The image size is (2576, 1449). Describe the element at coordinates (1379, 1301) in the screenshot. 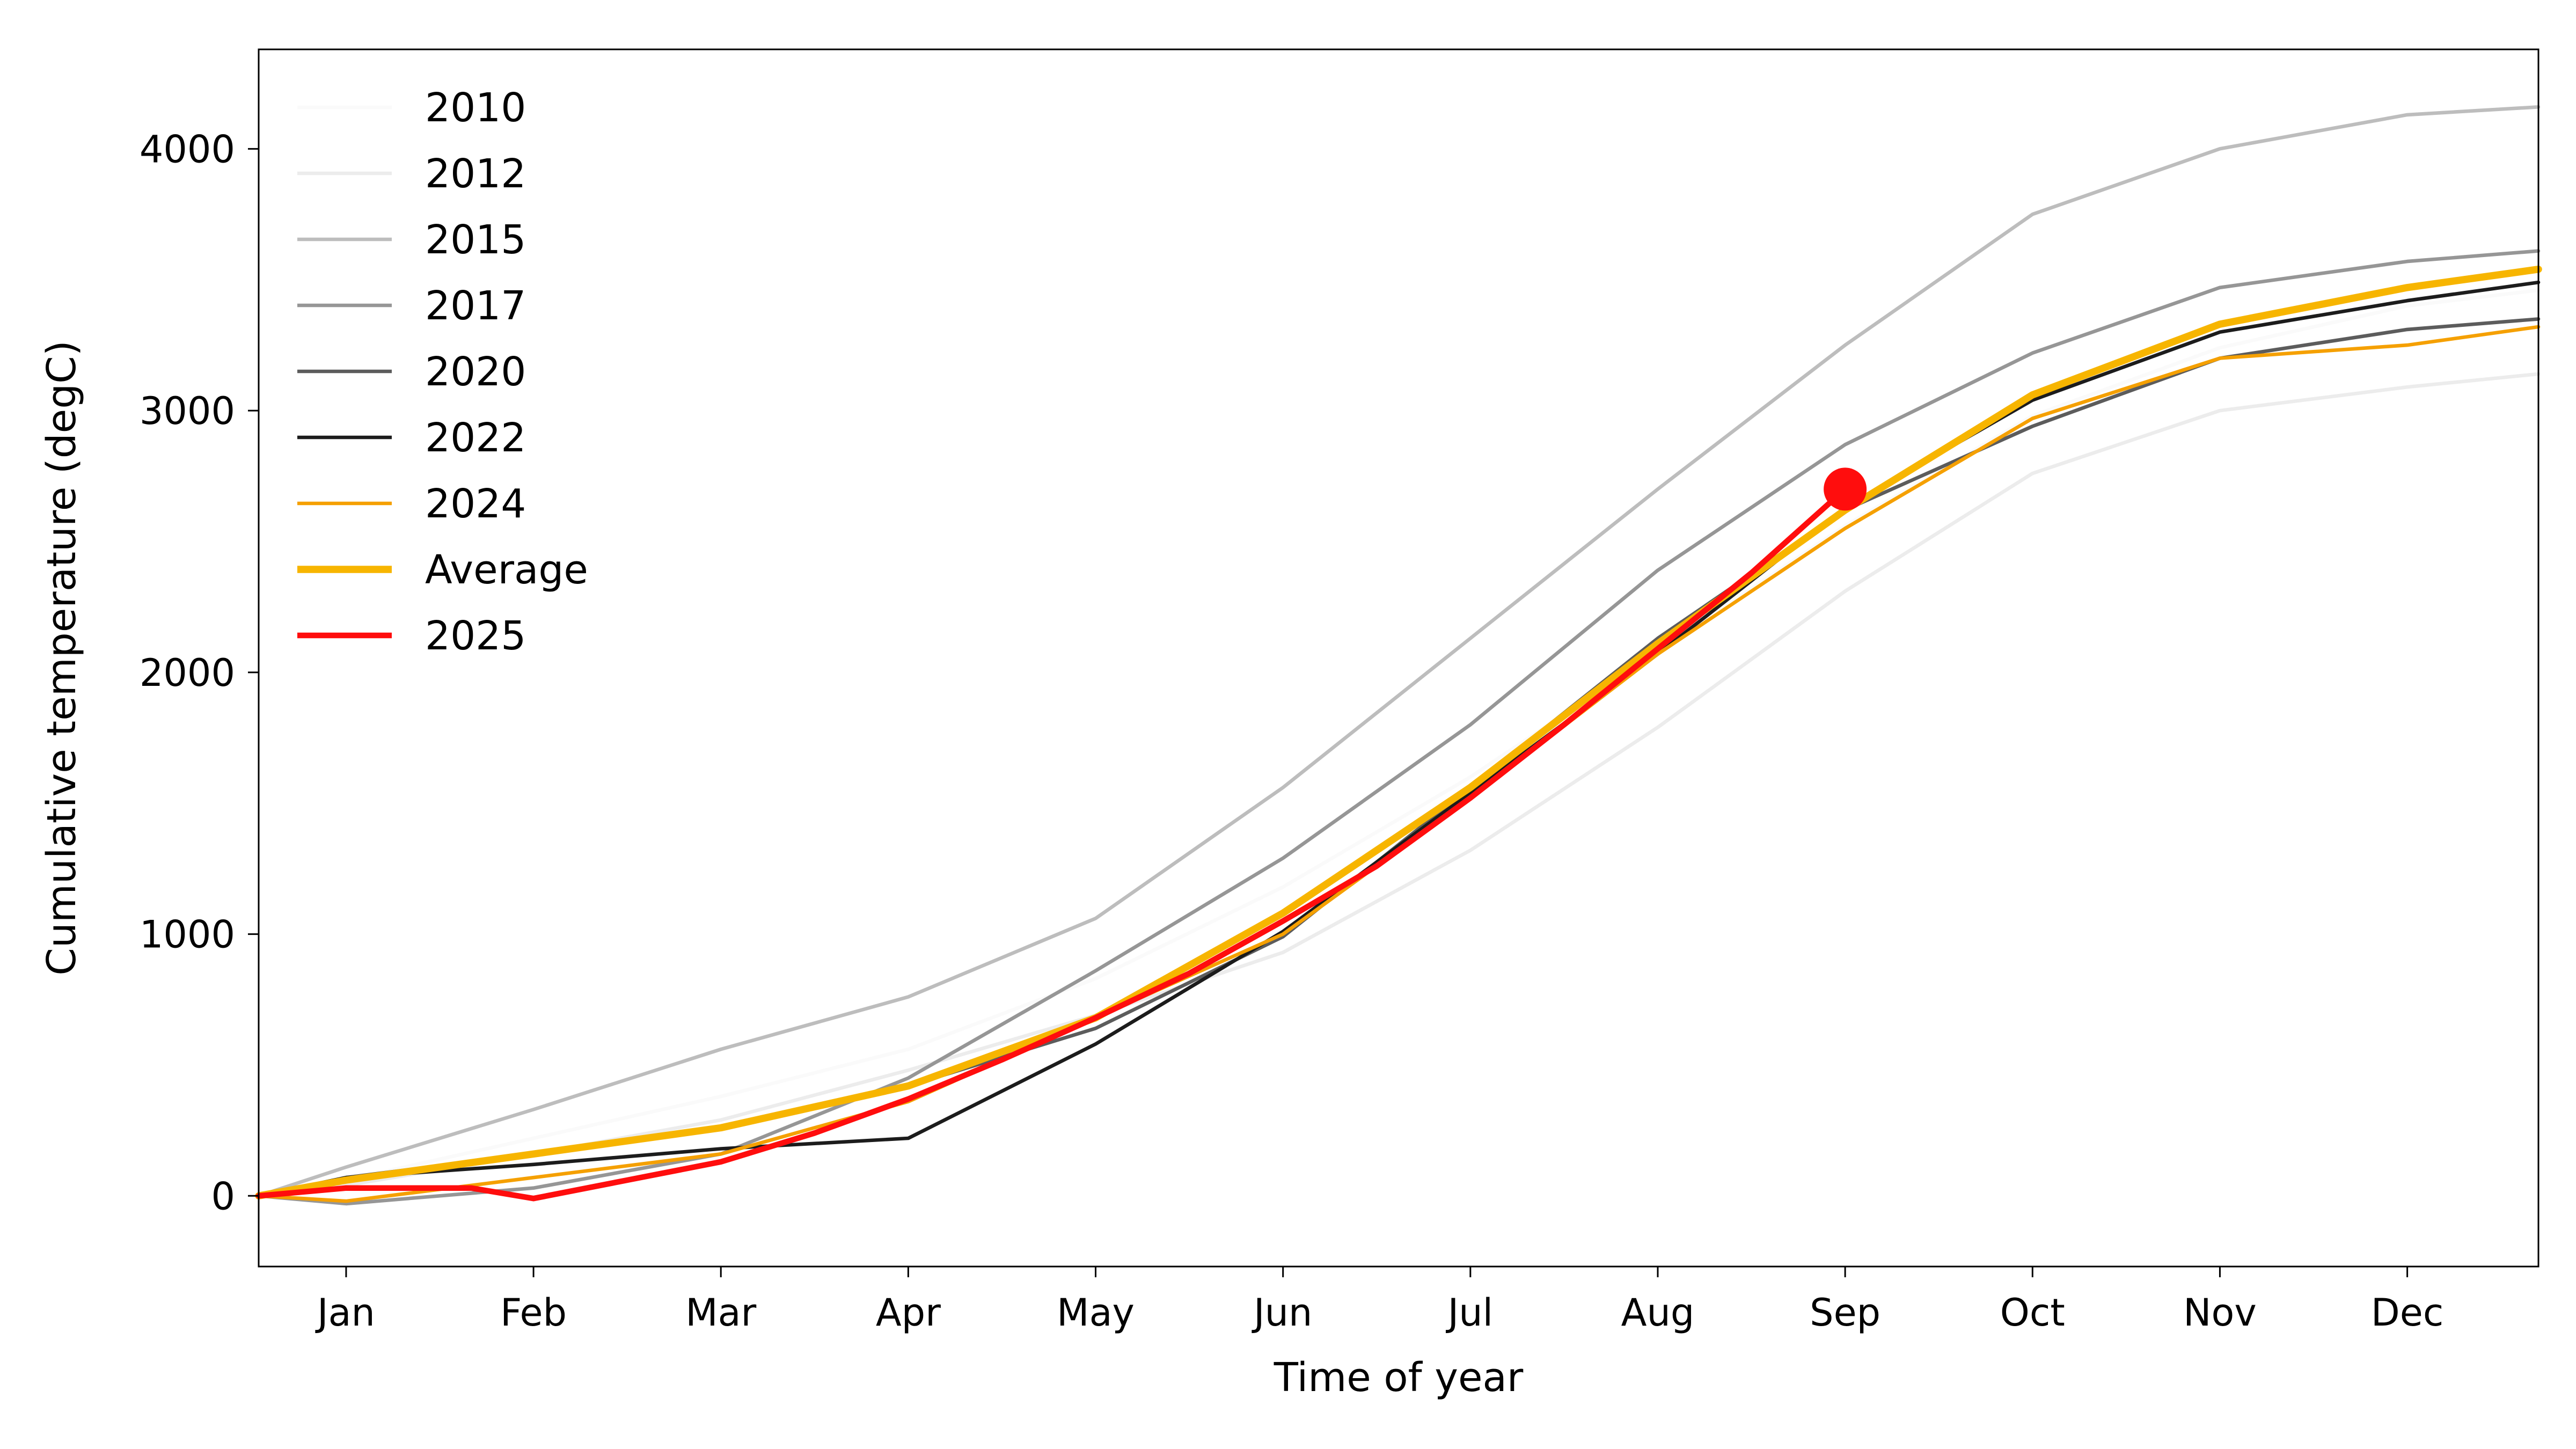

I see `x-axis: Jan Feb Mar Apr May Jun Jul Aug Sep Oct Nov Dec` at that location.